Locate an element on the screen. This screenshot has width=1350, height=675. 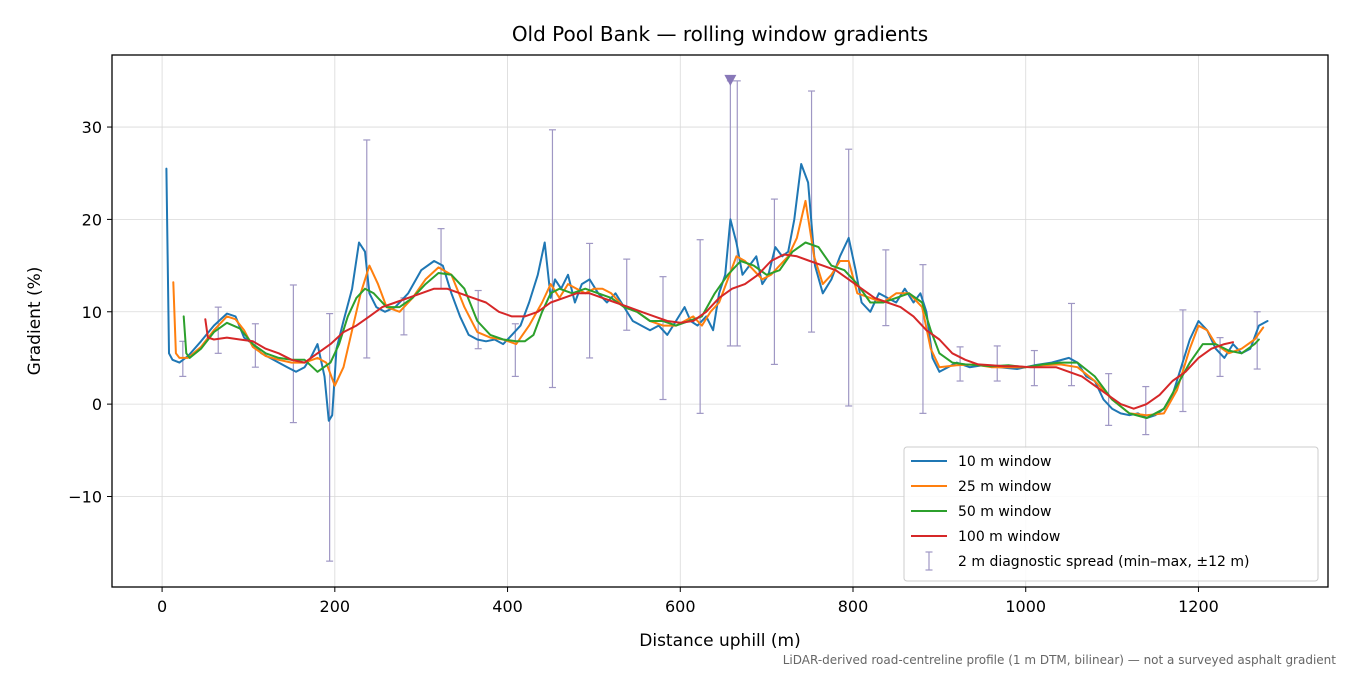
legend-label: 50 m window is located at coordinates (1004, 512).